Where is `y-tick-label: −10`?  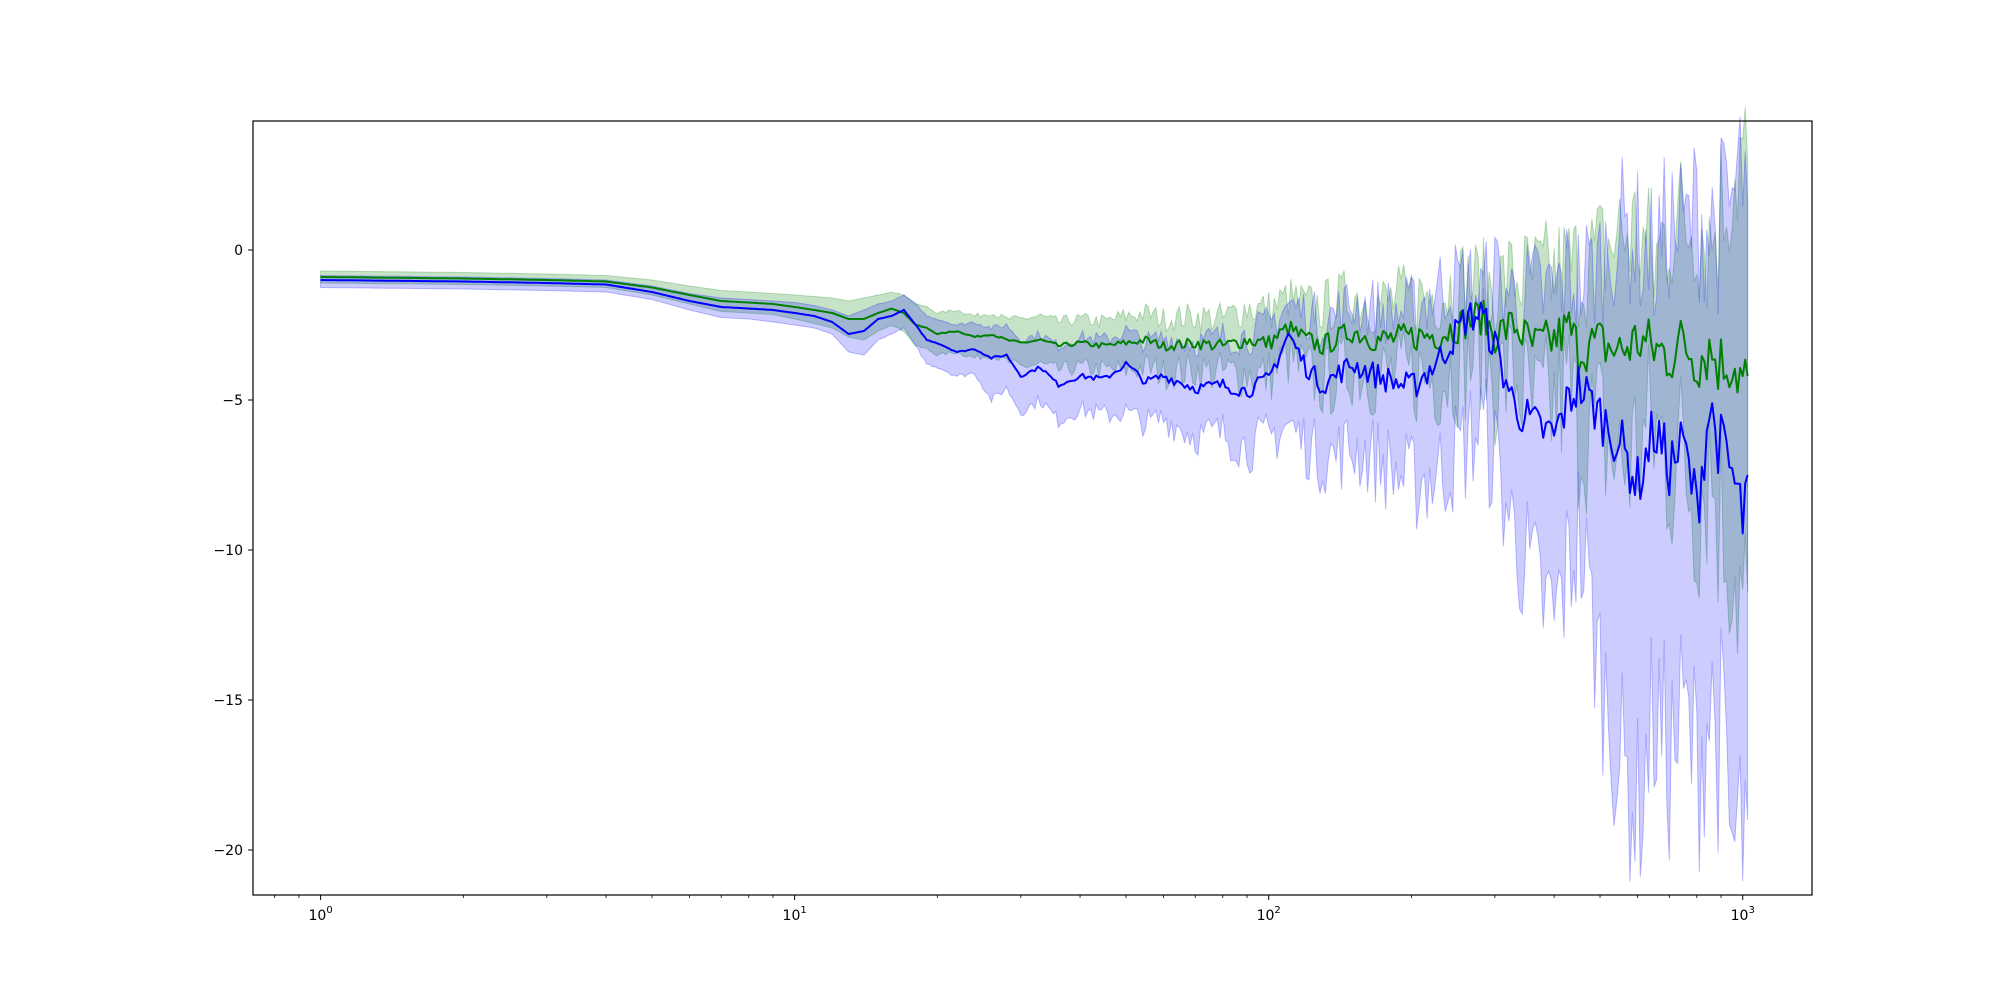
y-tick-label: −10 is located at coordinates (228, 551).